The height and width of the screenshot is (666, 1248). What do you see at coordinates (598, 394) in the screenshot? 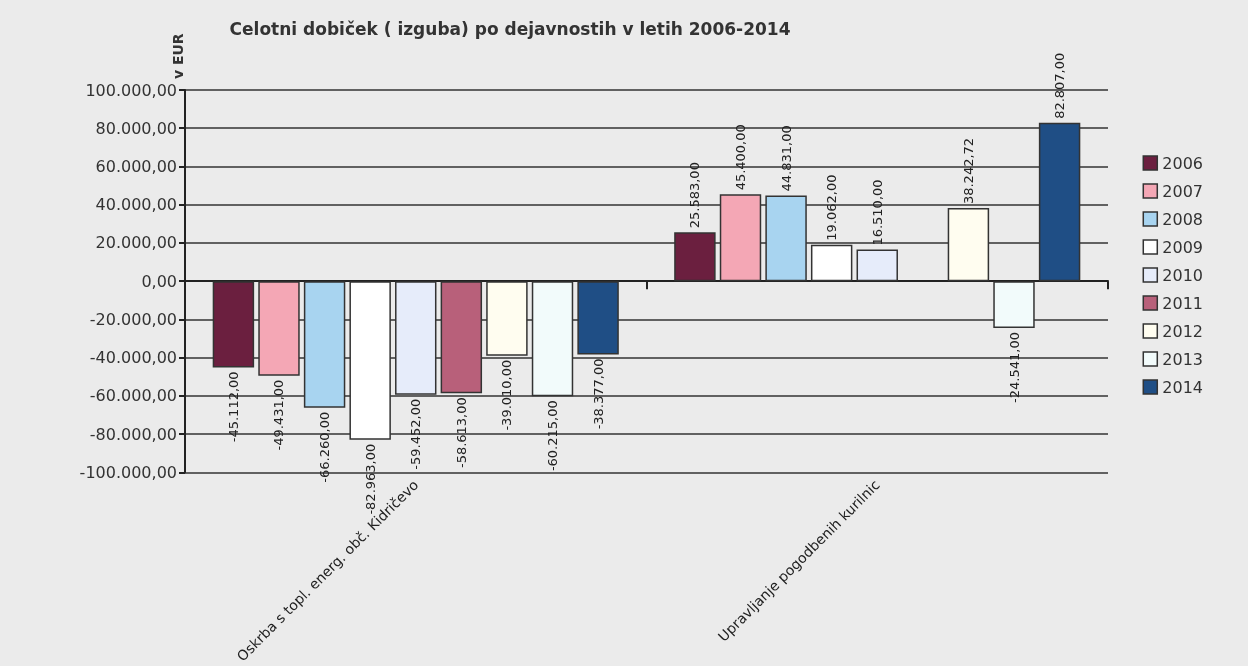
I see `data-label: -38.377,00` at bounding box center [598, 394].